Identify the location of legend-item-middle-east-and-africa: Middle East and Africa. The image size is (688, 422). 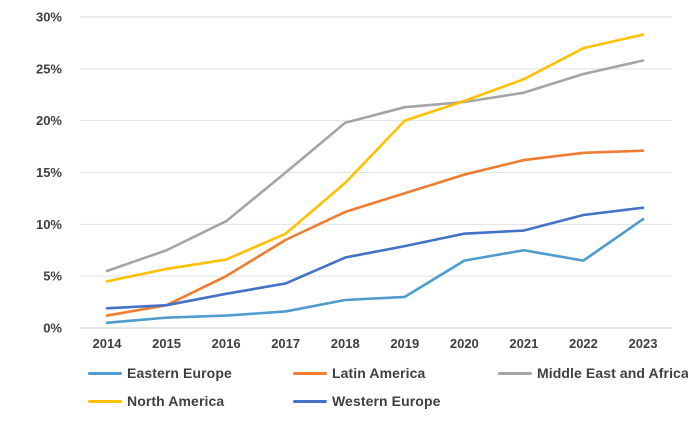
(593, 373).